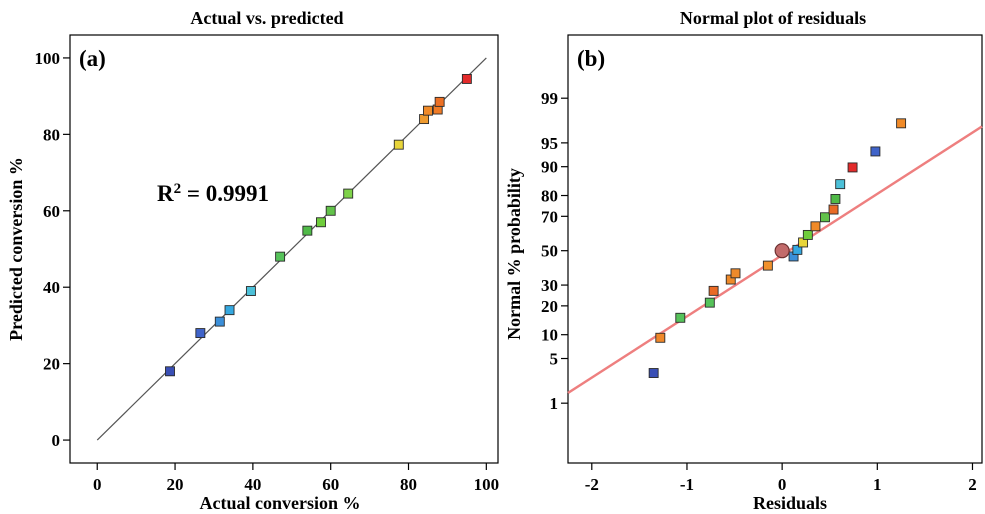  Describe the element at coordinates (51, 287) in the screenshot. I see `y-tick-label: 40` at that location.